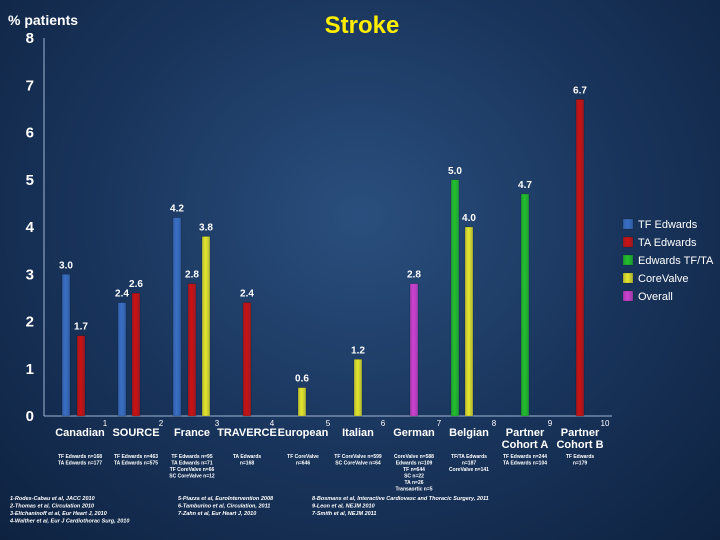 This screenshot has width=720, height=540. I want to click on bar-partner-cohort-a-edwards-tf-ta, so click(525, 305).